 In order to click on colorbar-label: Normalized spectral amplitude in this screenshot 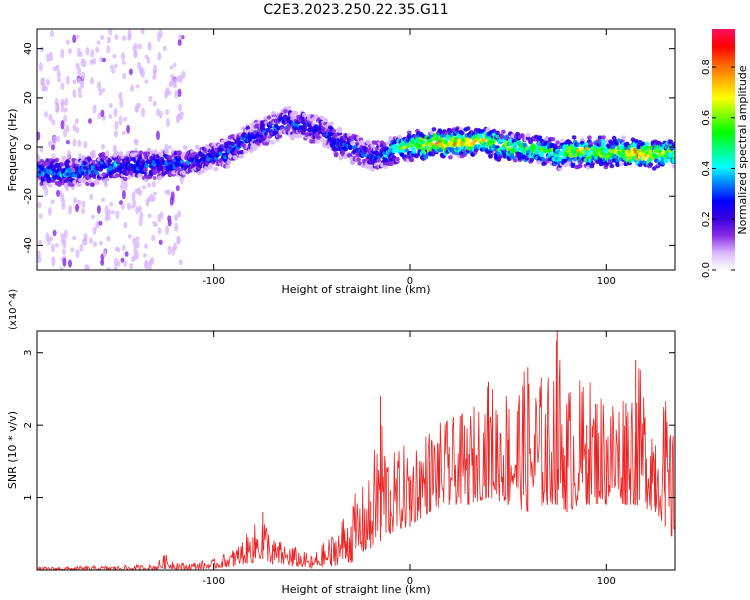, I will do `click(742, 149)`.